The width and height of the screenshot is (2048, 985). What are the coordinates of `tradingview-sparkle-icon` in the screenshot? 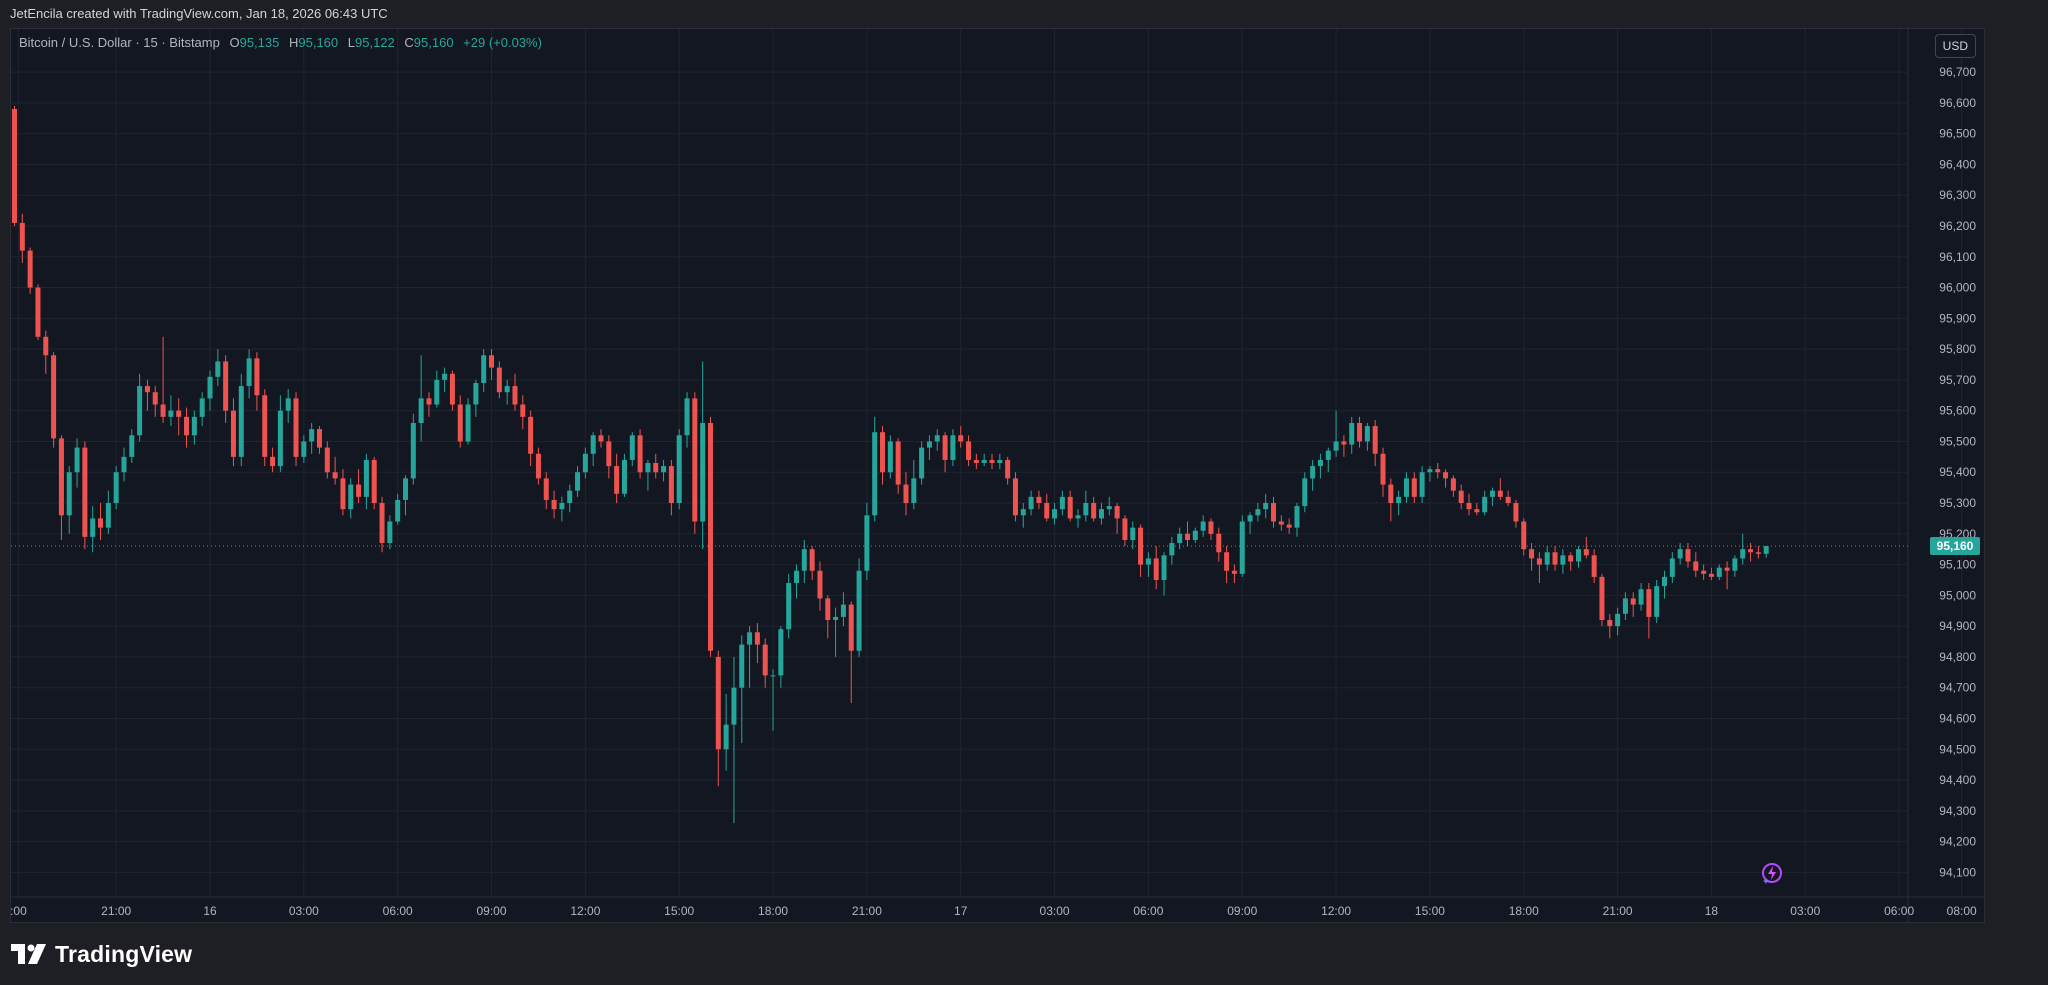 It's located at (1772, 873).